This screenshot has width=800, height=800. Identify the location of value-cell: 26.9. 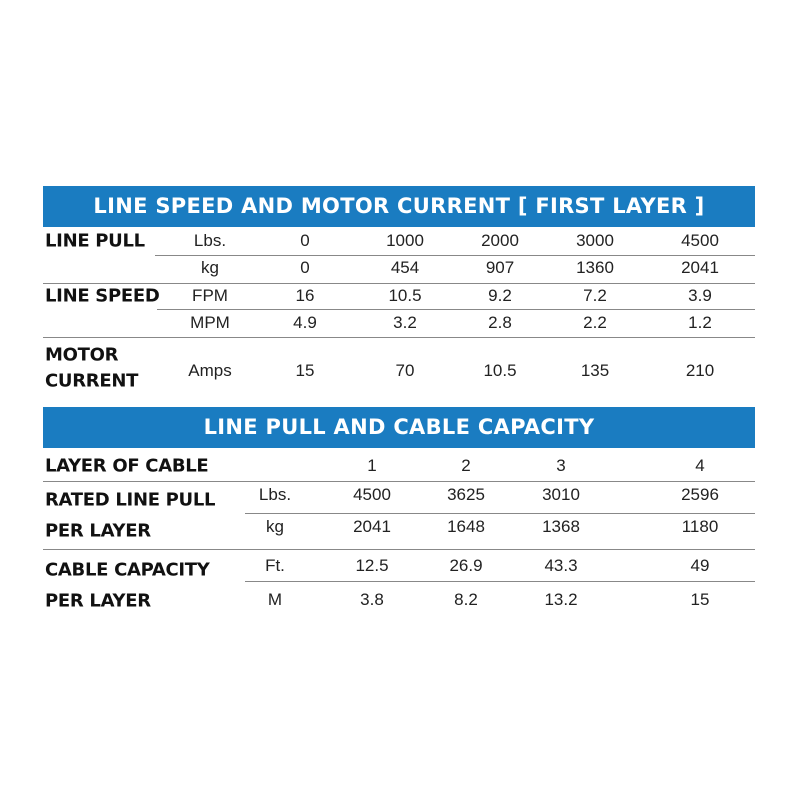
(466, 565).